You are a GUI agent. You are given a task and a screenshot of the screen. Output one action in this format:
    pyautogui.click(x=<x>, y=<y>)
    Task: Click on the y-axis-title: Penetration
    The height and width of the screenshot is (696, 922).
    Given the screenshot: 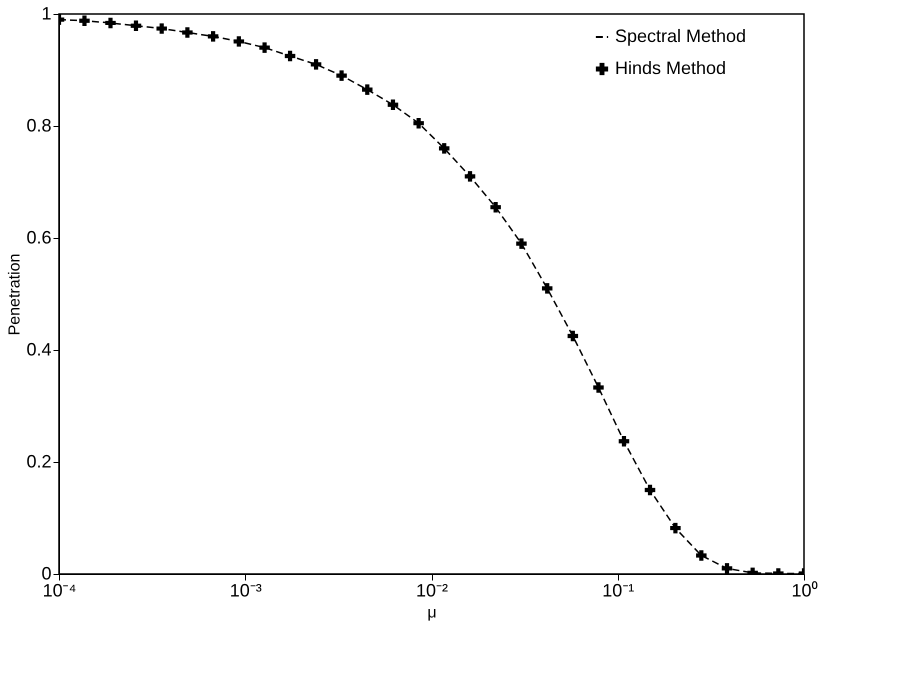 What is the action you would take?
    pyautogui.click(x=15, y=295)
    